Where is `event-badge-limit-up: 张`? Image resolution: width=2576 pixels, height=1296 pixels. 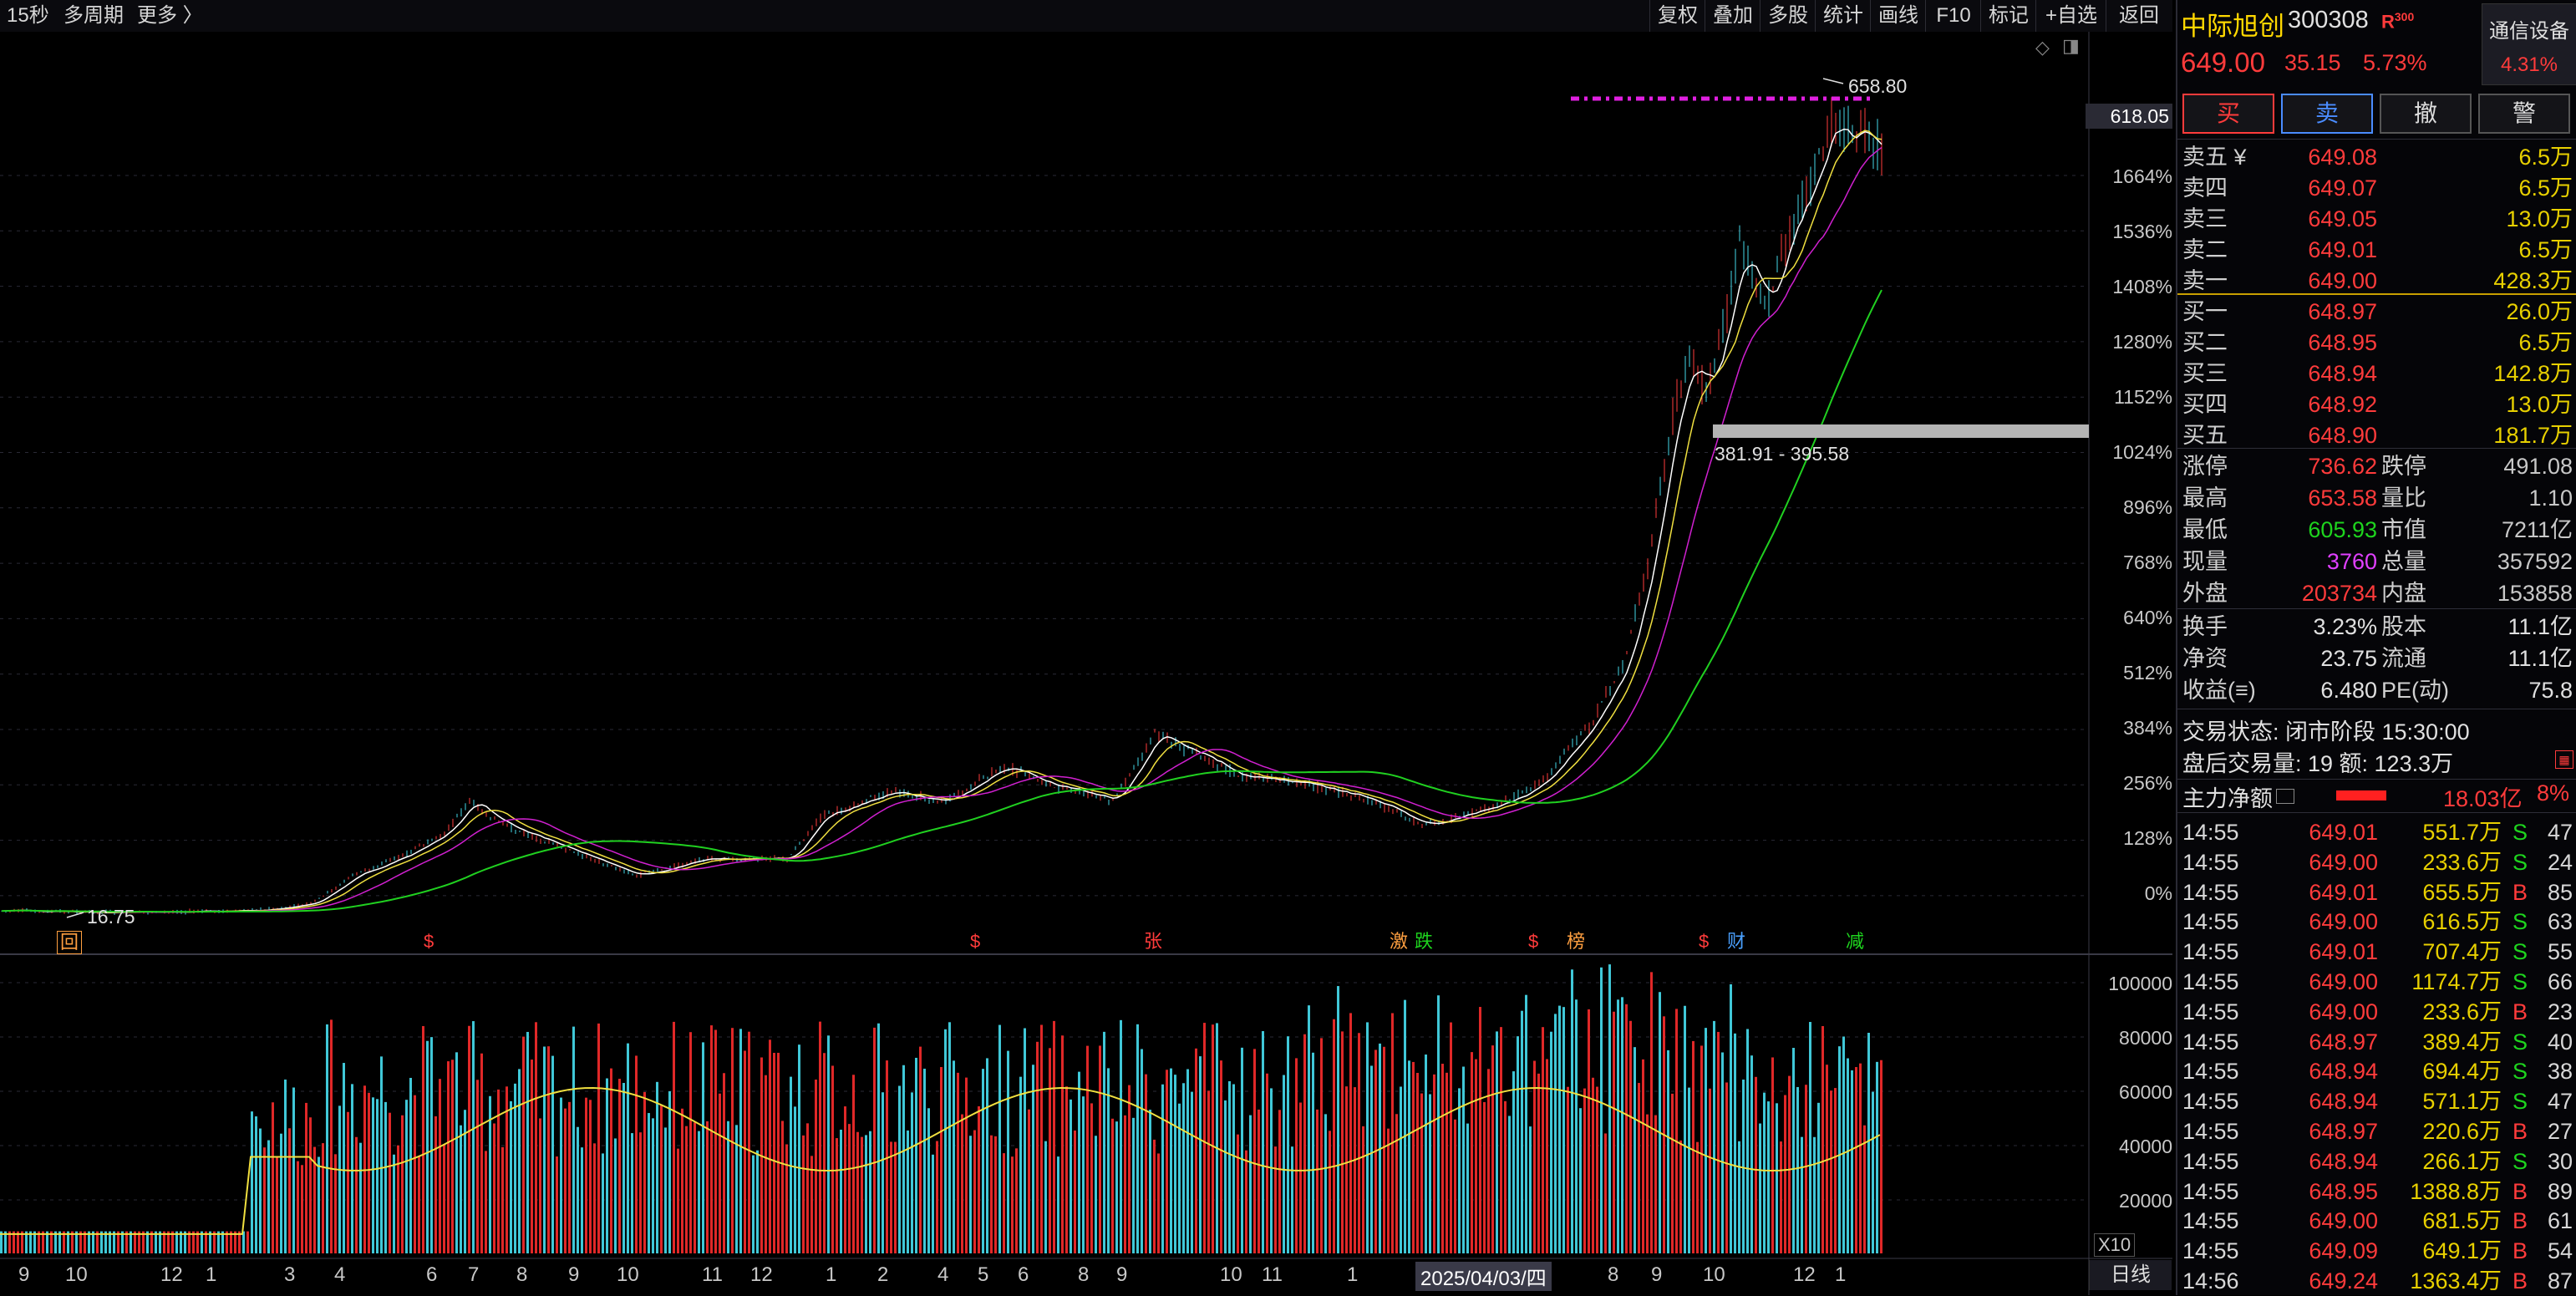
event-badge-limit-up: 张 is located at coordinates (1153, 941).